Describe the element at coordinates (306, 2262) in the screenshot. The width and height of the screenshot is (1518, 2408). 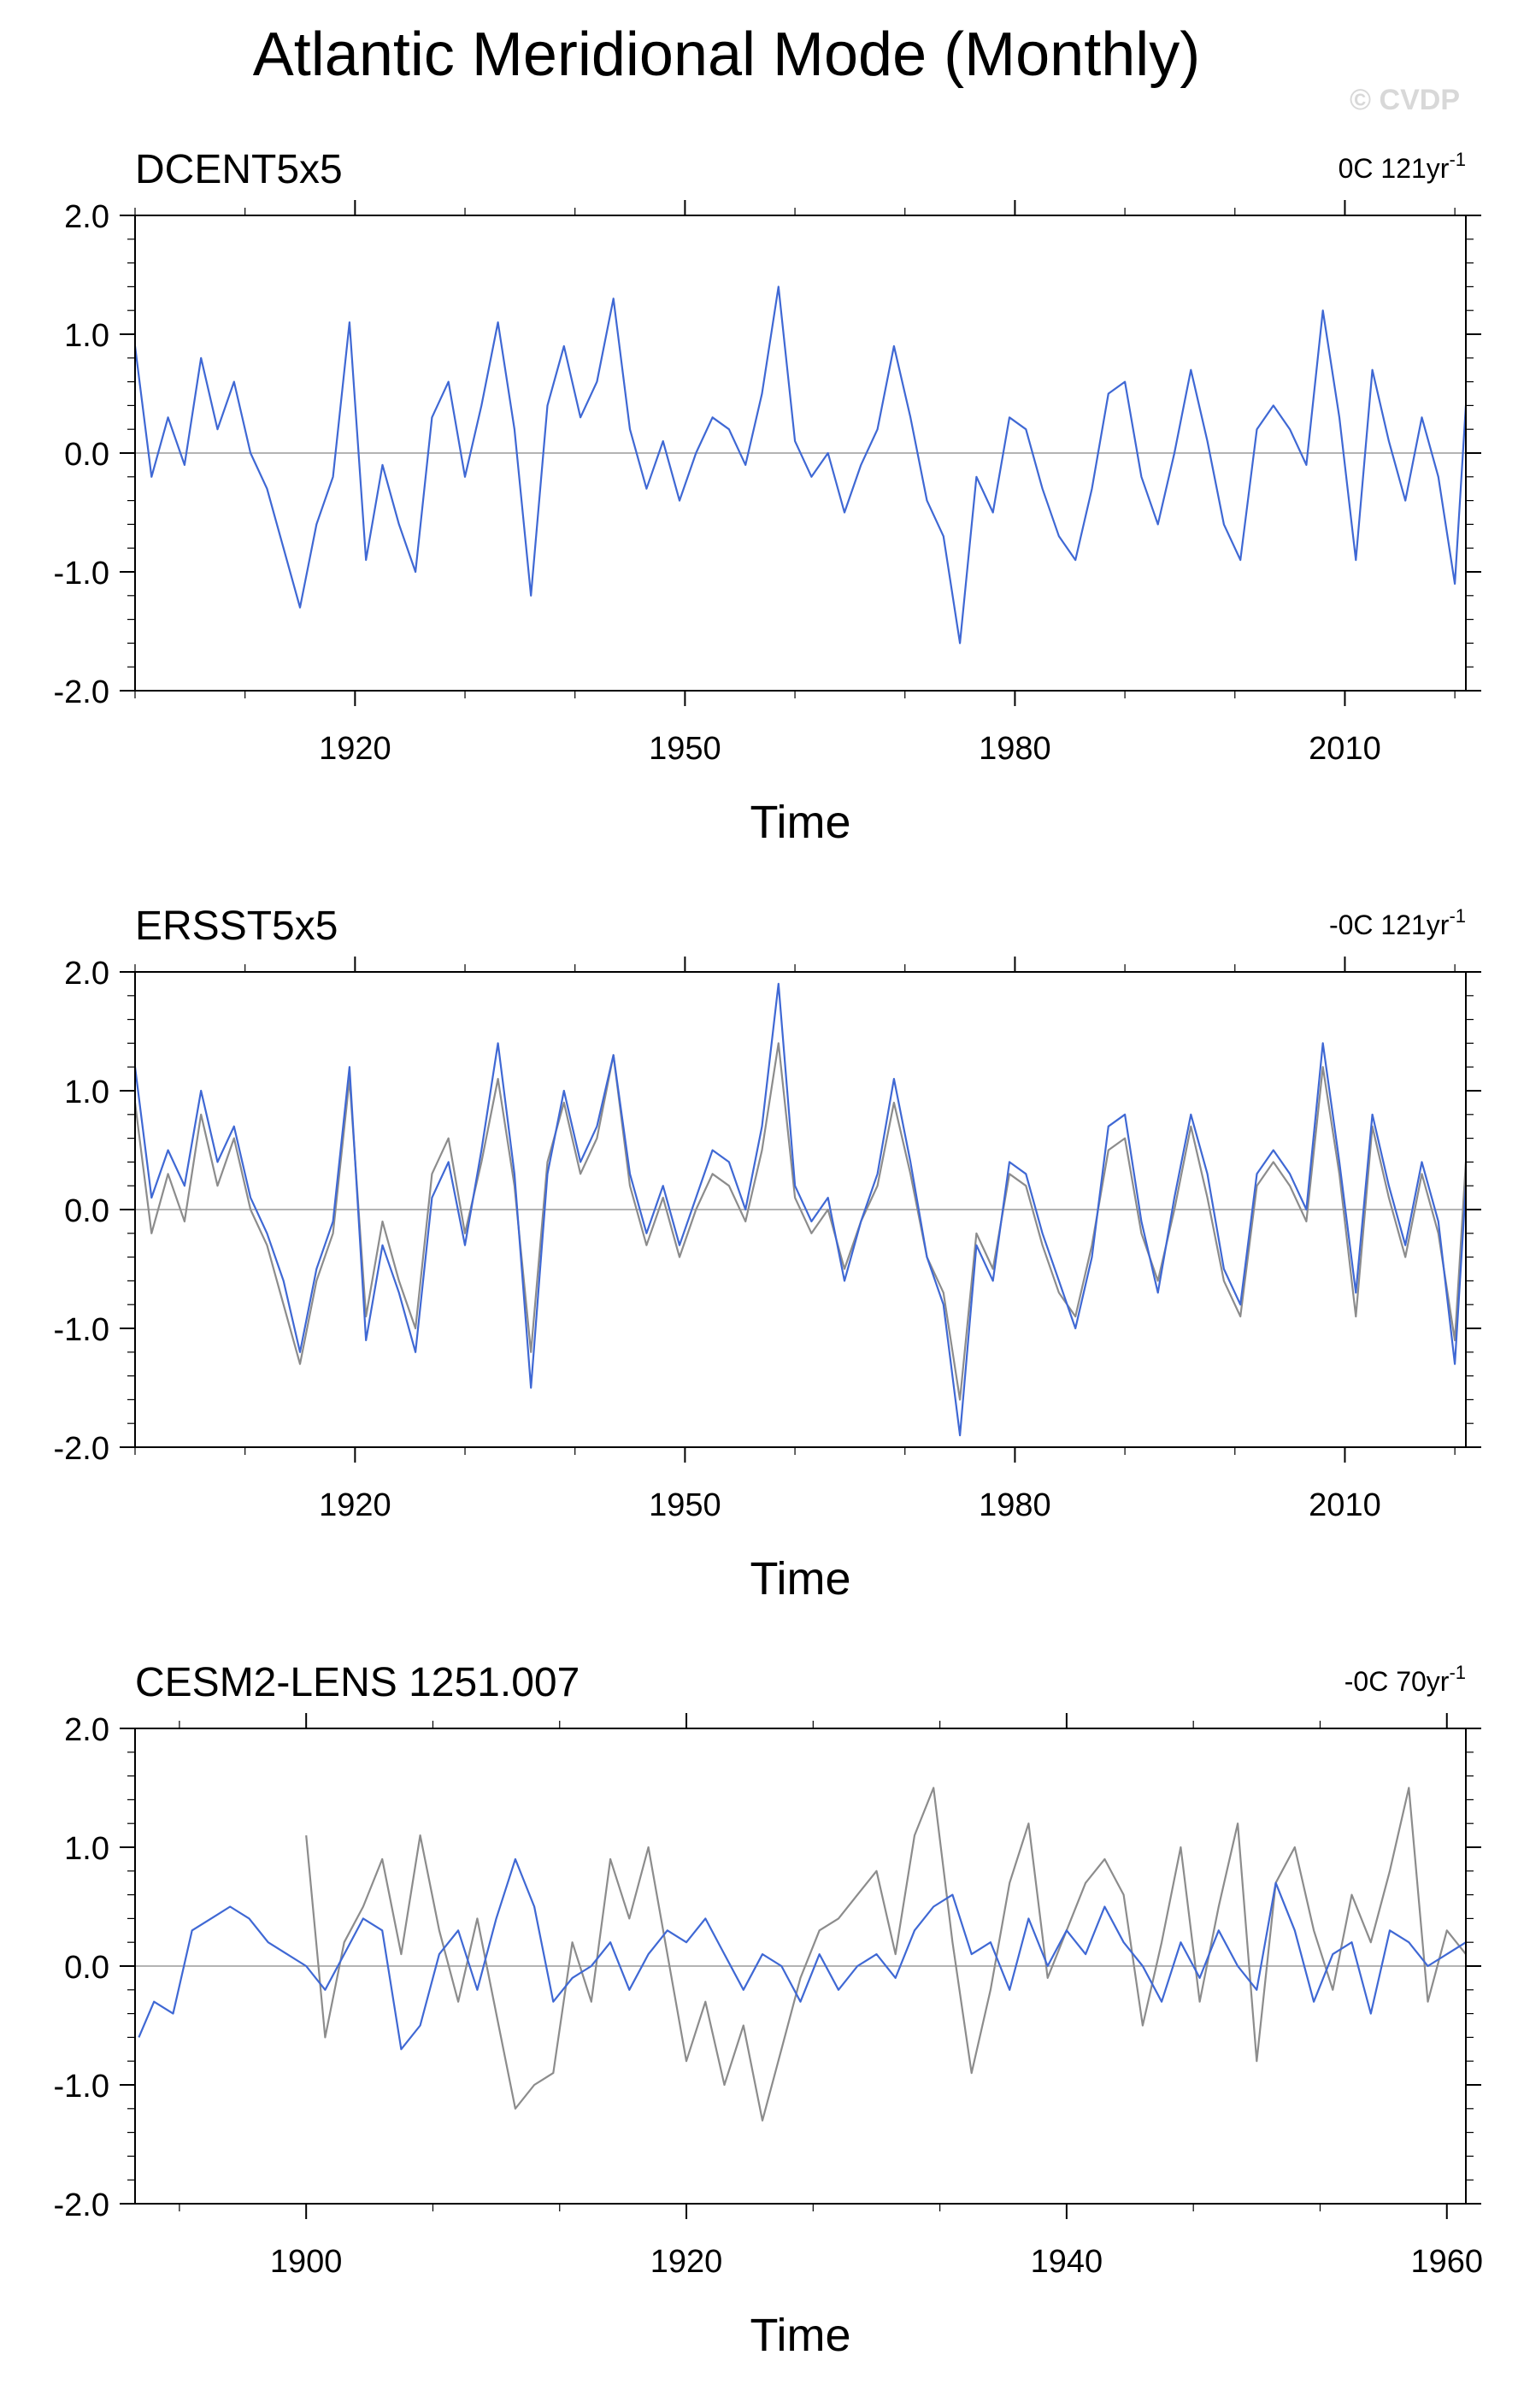
I see `x-tick-label: 1900` at that location.